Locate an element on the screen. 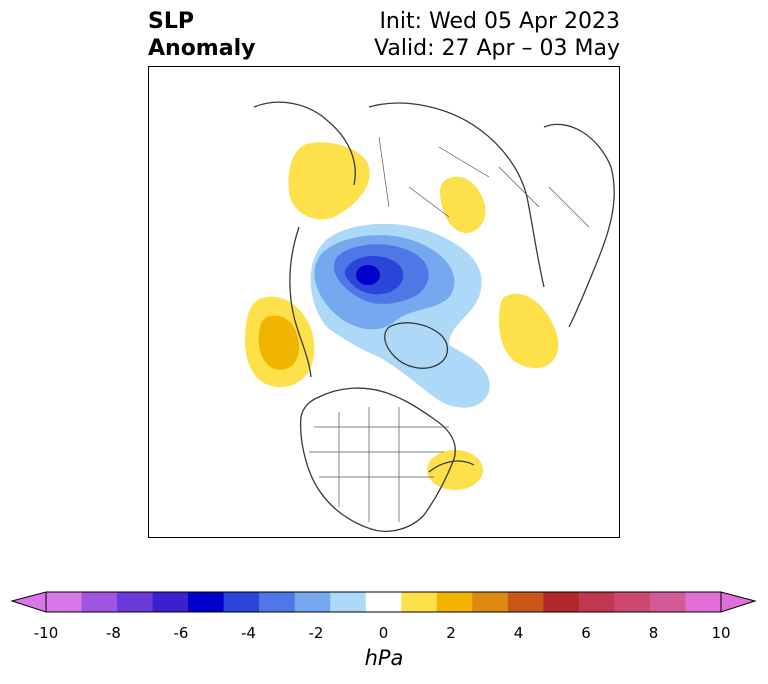 The height and width of the screenshot is (684, 768). colorbar-tick-label: 8 is located at coordinates (653, 633).